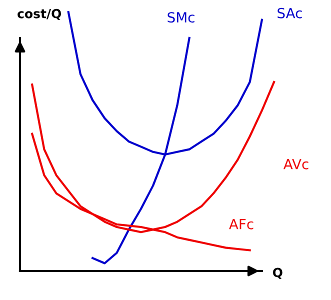 The image size is (331, 300). What do you see at coordinates (295, 164) in the screenshot?
I see `text: AVc` at bounding box center [295, 164].